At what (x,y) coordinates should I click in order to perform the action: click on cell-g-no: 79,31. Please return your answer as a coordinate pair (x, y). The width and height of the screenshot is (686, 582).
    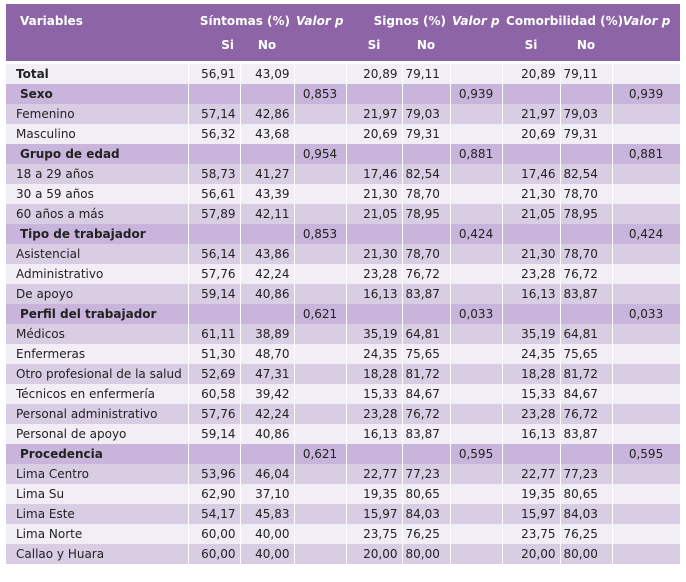
    Looking at the image, I should click on (426, 134).